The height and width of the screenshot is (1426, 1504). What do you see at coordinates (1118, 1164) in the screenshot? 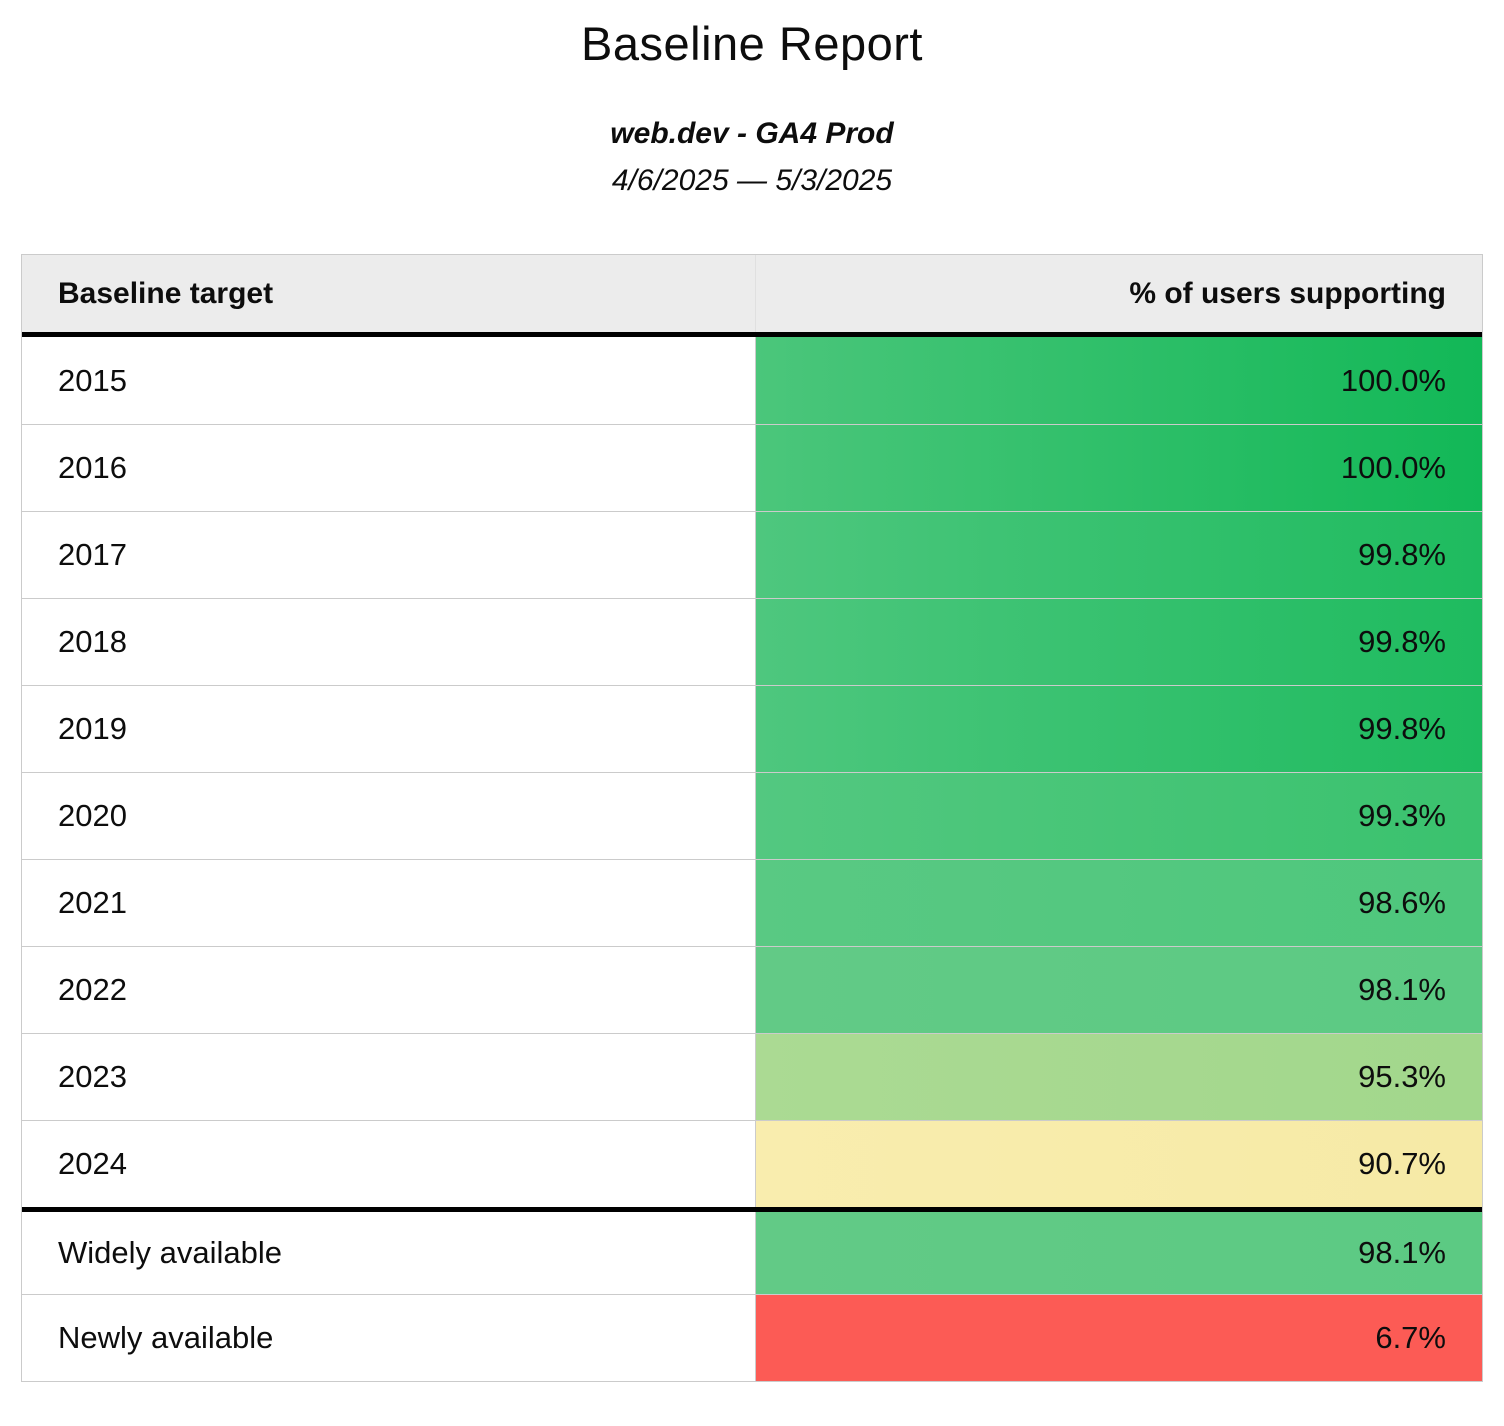
I see `value-cell: 90.7%` at bounding box center [1118, 1164].